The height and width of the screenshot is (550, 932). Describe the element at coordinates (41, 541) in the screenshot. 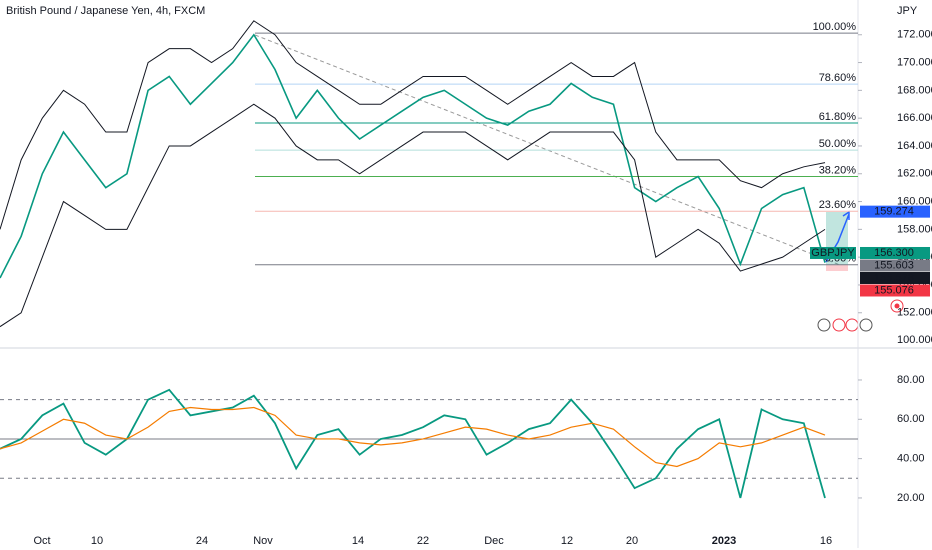

I see `x-tick-label: Oct` at that location.